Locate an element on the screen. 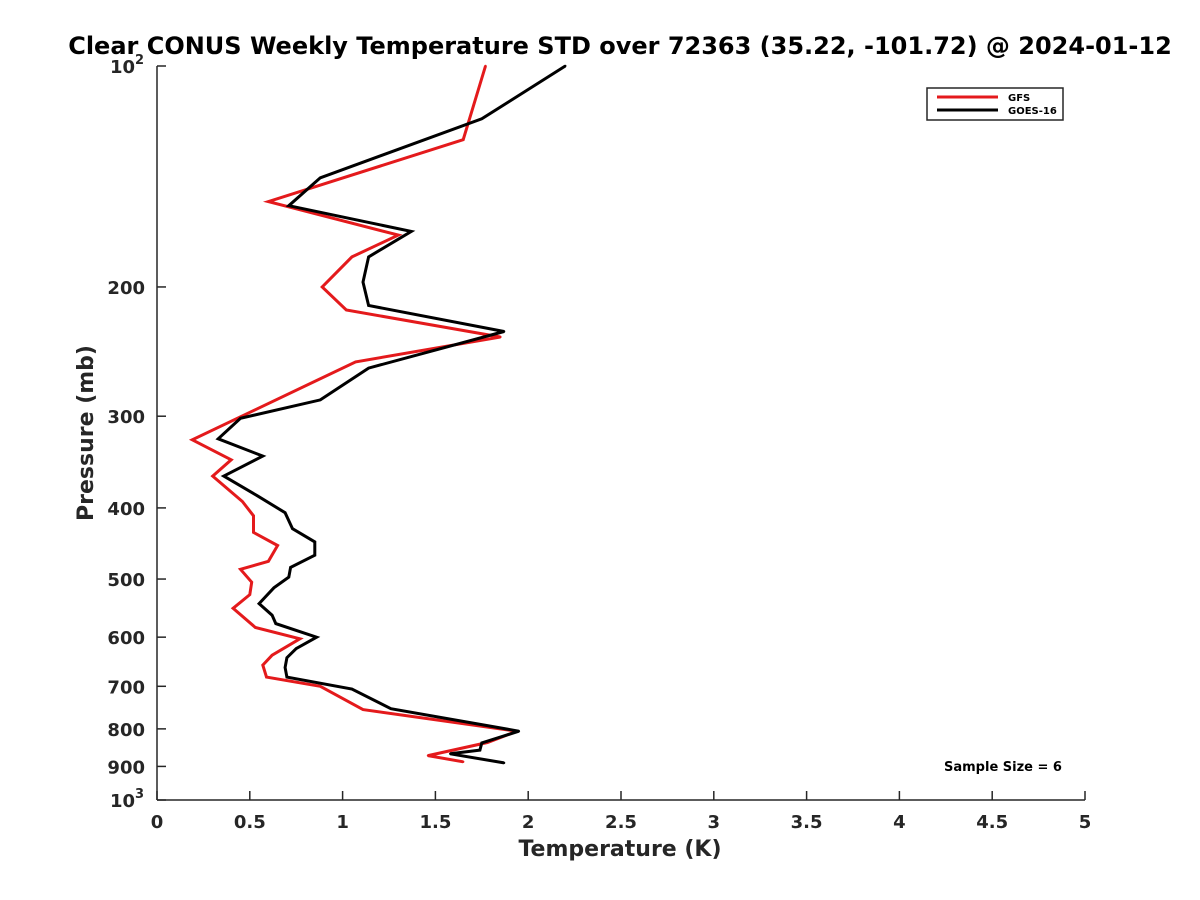 The width and height of the screenshot is (1200, 900). y-tick-exponent: 3 is located at coordinates (139, 794).